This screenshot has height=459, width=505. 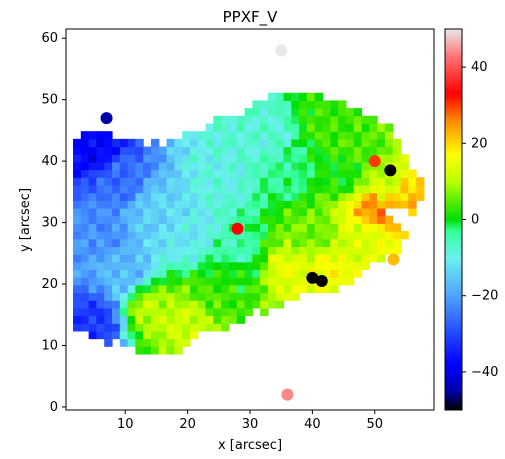 I want to click on y-tick-label: 50, so click(x=49, y=100).